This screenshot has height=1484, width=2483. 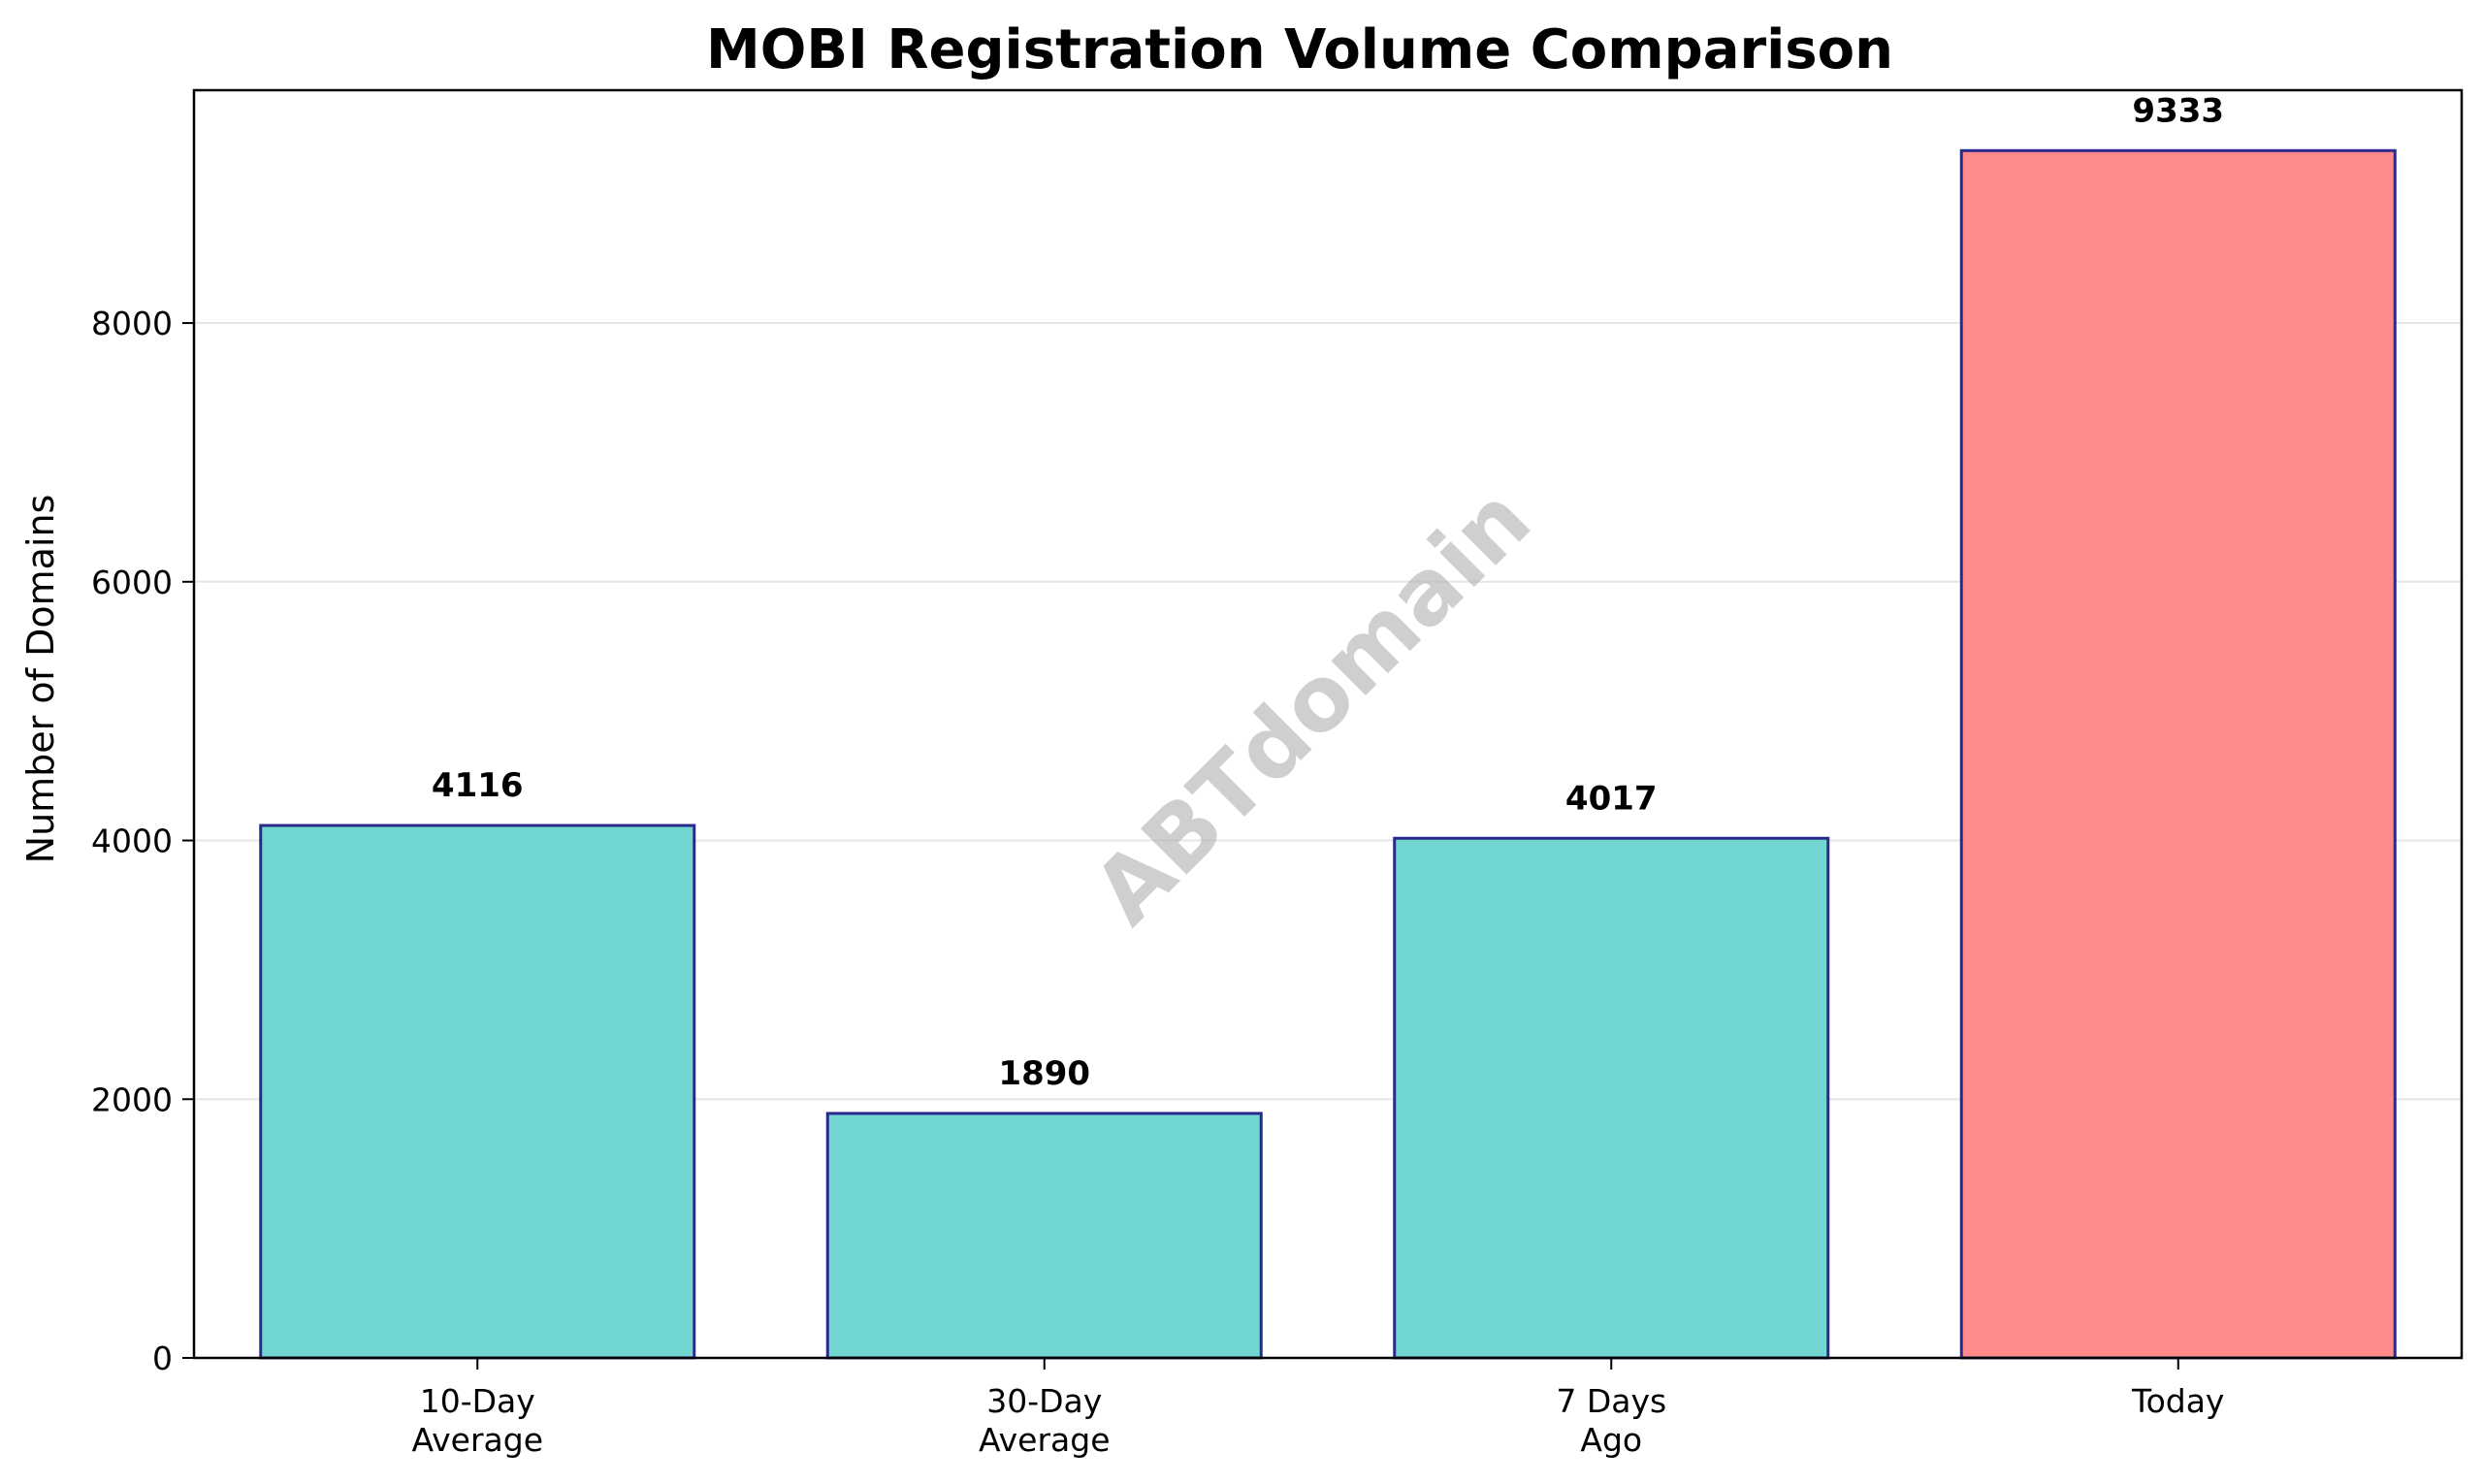 What do you see at coordinates (132, 323) in the screenshot?
I see `y-tick-label: 8000` at bounding box center [132, 323].